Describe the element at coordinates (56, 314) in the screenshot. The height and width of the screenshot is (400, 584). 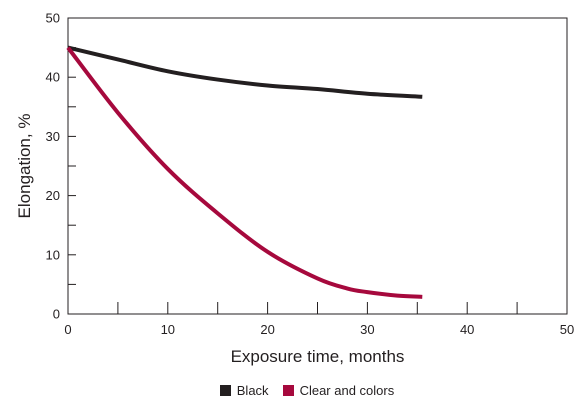
I see `y-tick-label: 0` at that location.